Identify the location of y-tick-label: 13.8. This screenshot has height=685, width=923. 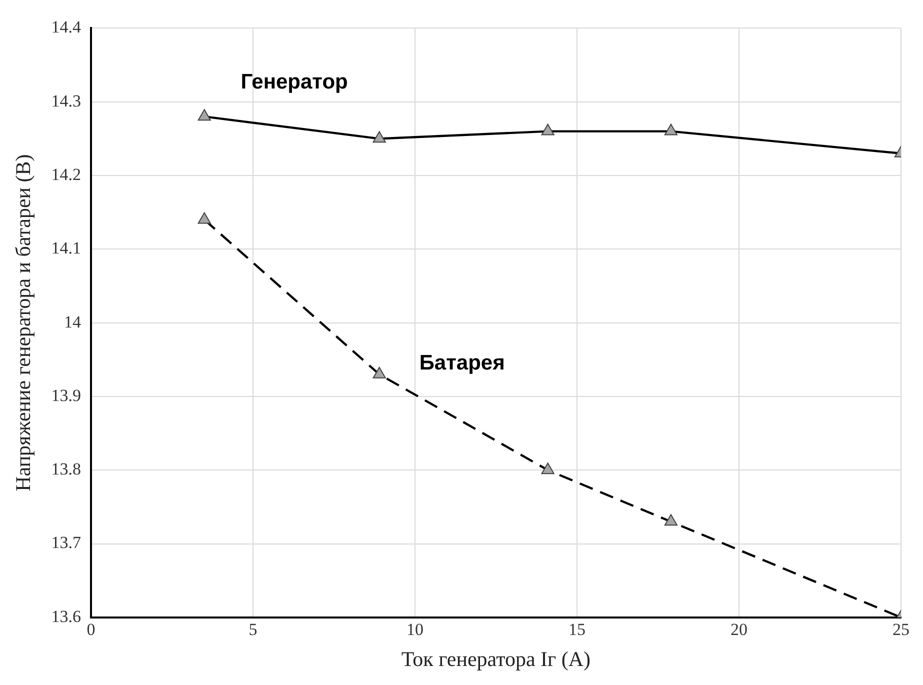
(66, 469).